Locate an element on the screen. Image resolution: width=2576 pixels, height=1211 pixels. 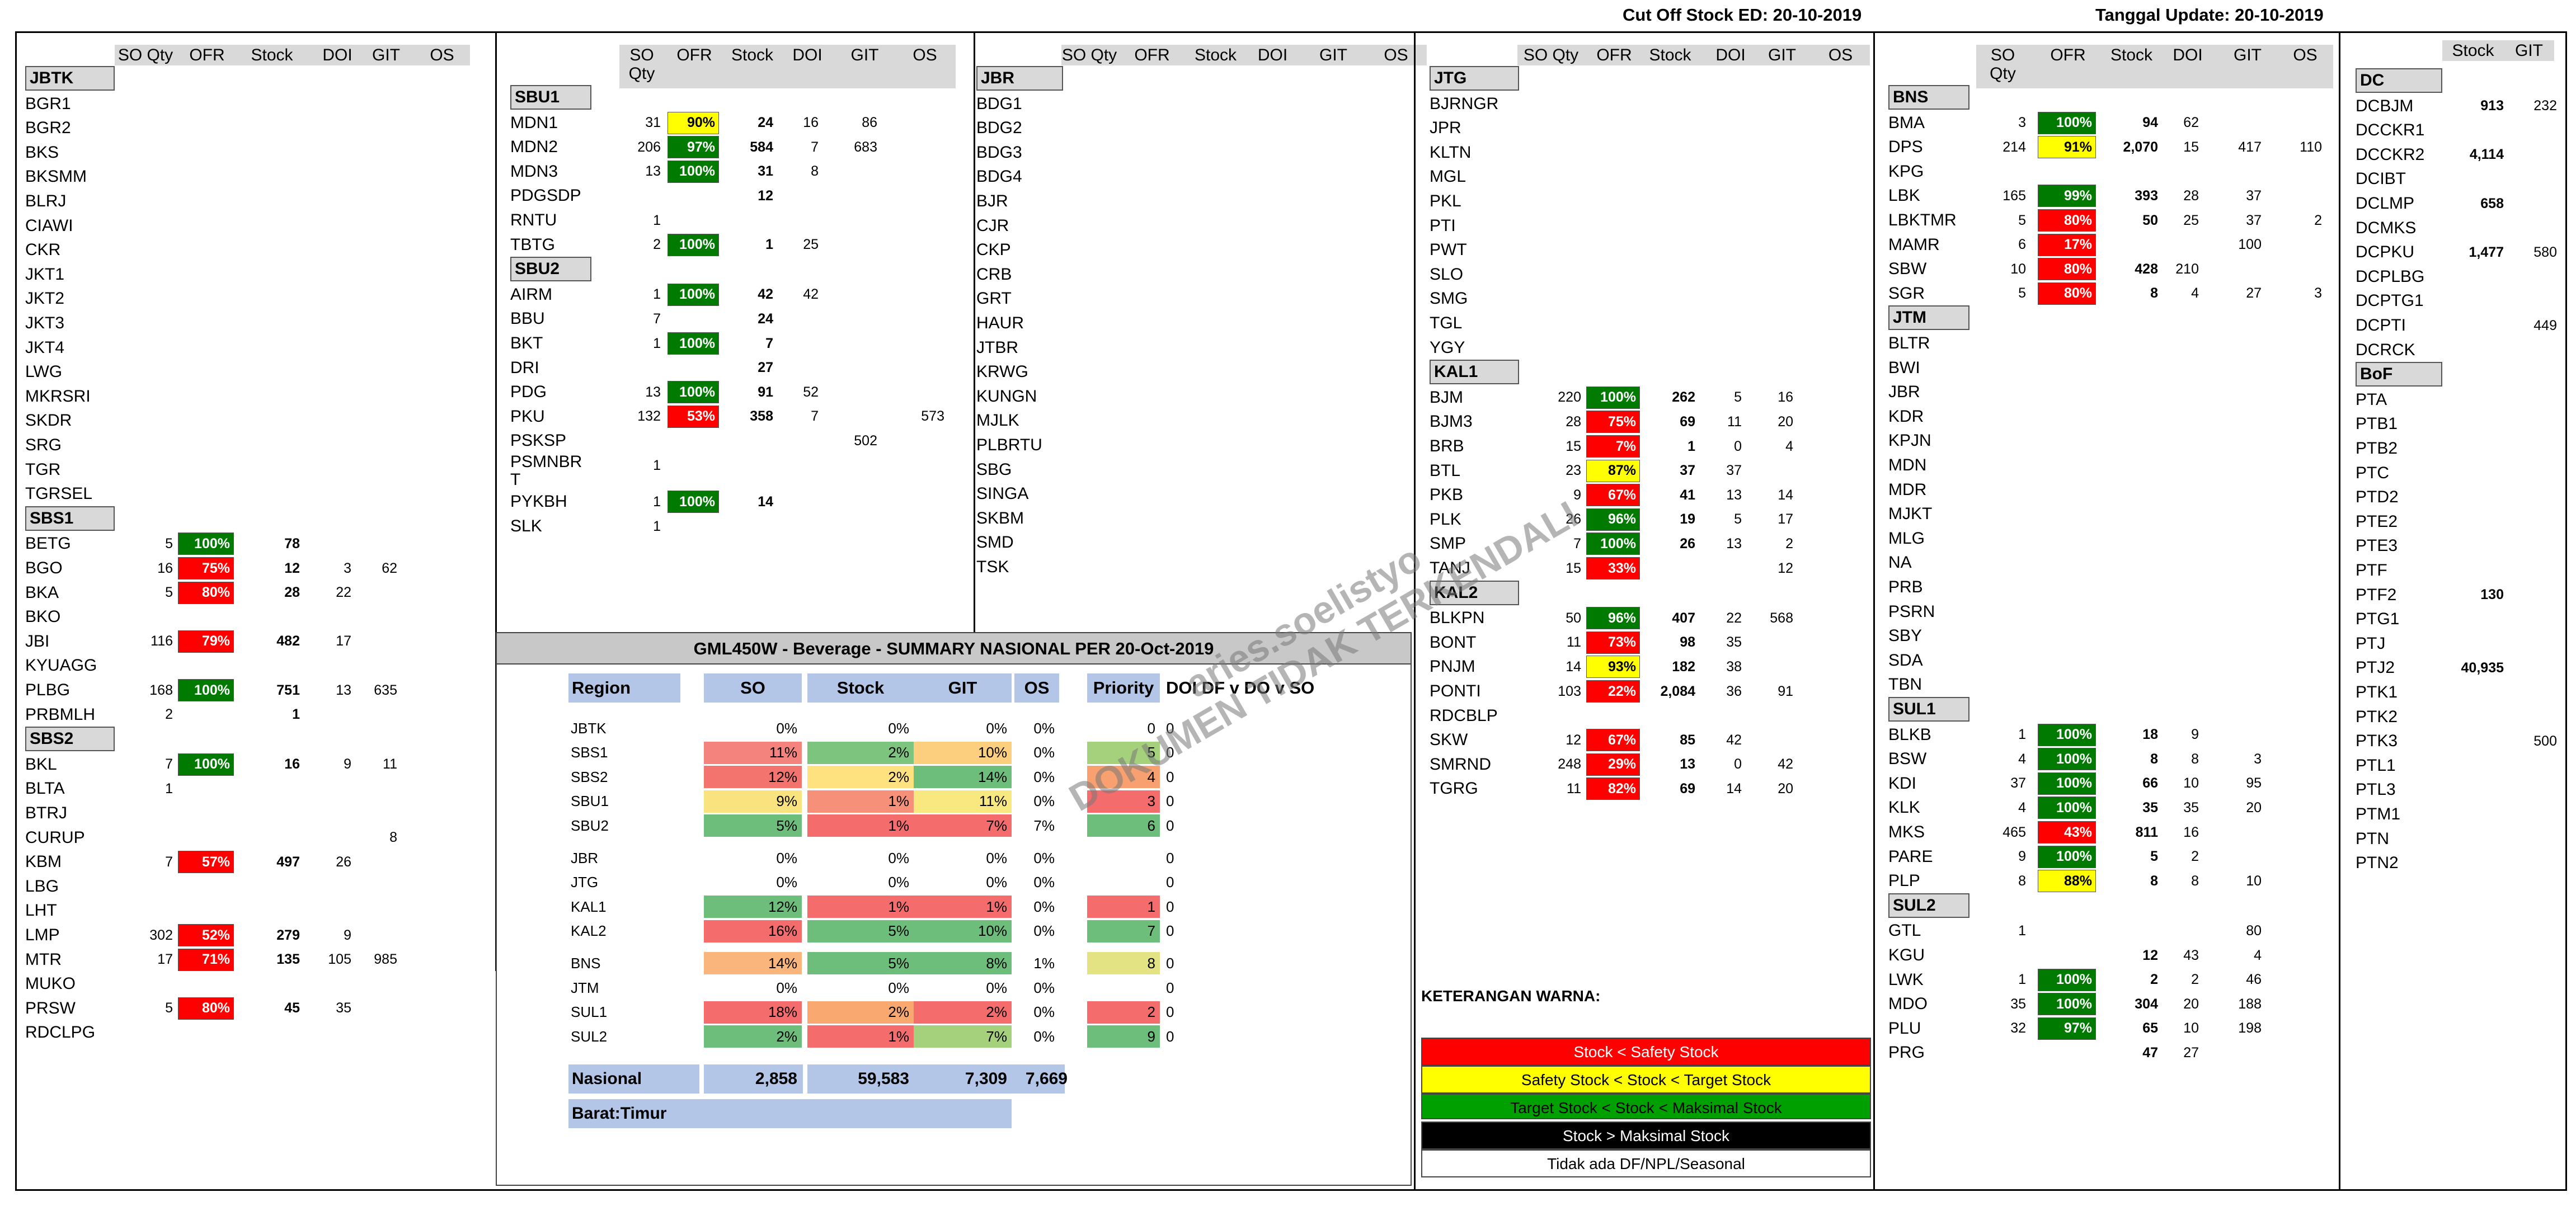
branch-name: MLG is located at coordinates (1906, 538).